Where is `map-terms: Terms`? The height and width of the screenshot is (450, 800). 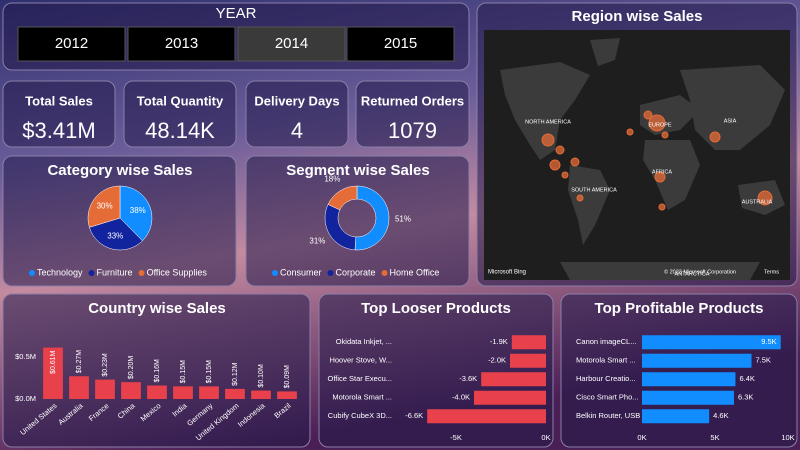 map-terms: Terms is located at coordinates (771, 272).